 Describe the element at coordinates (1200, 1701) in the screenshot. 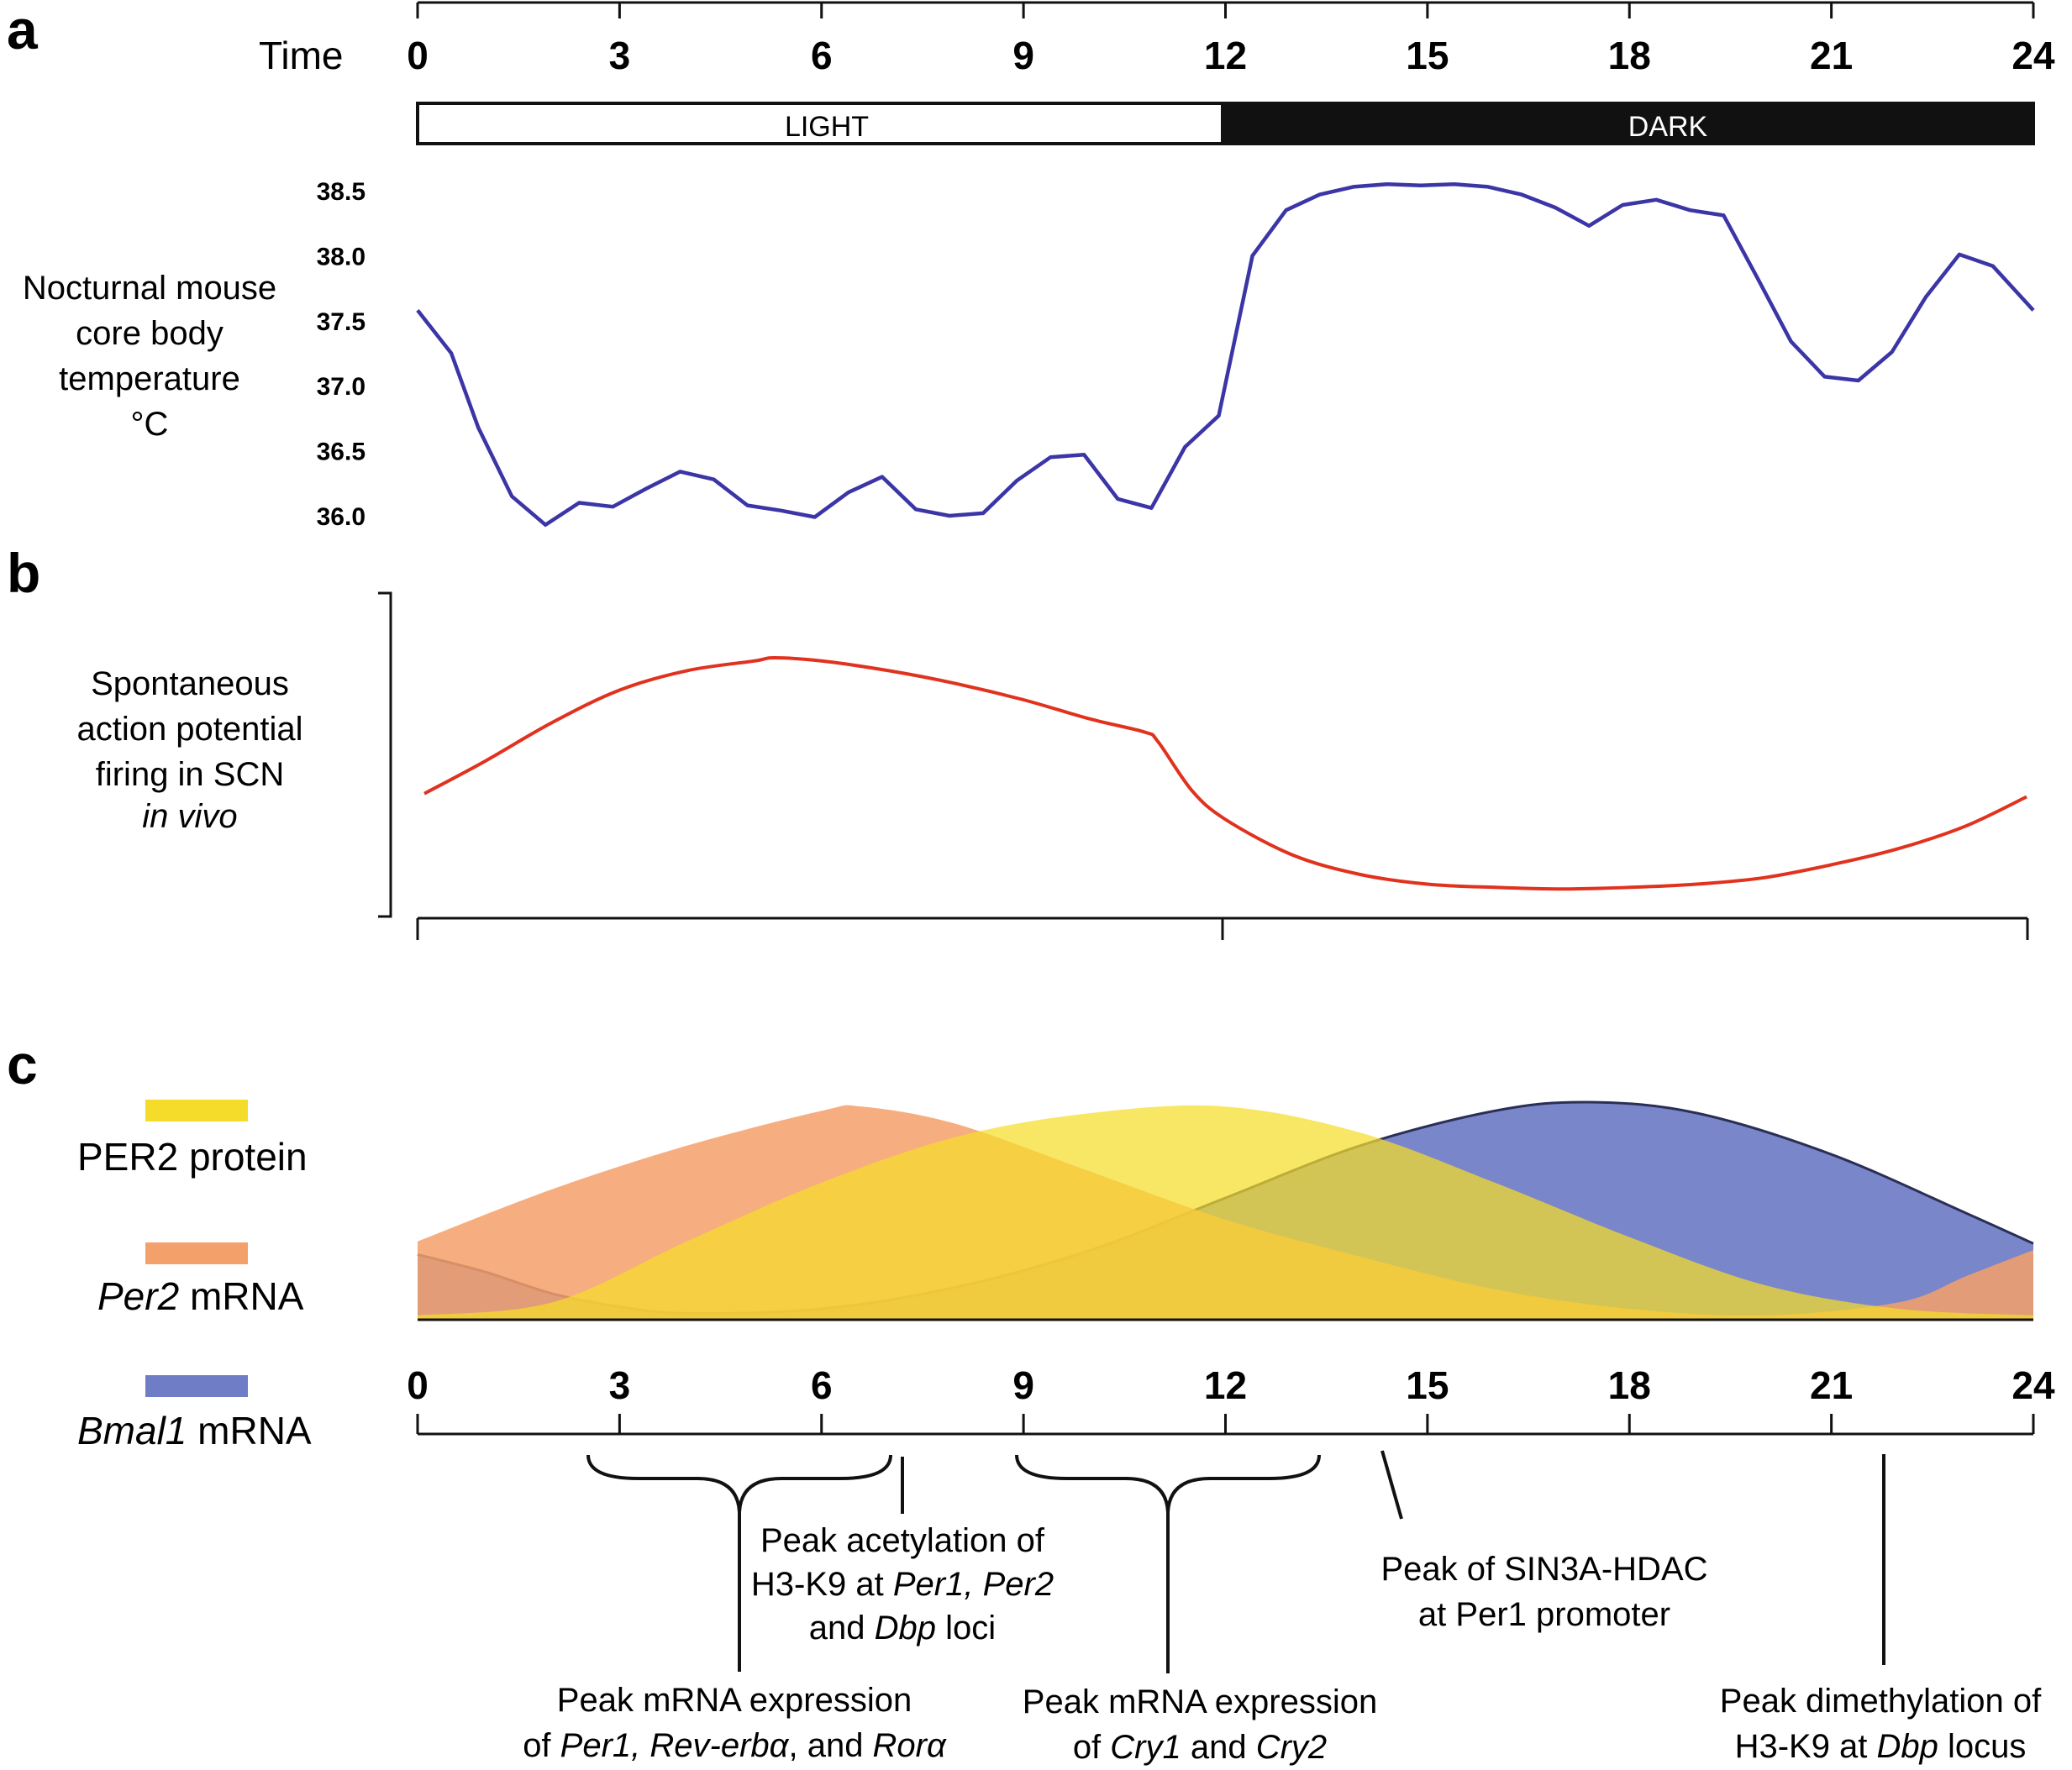

I see `annotation-cry-line-1: Peak mRNA expression` at that location.